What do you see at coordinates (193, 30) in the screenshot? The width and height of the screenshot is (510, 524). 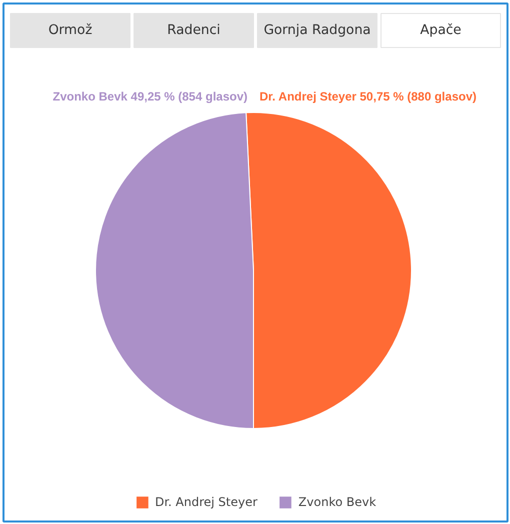 I see `text: Radenci` at bounding box center [193, 30].